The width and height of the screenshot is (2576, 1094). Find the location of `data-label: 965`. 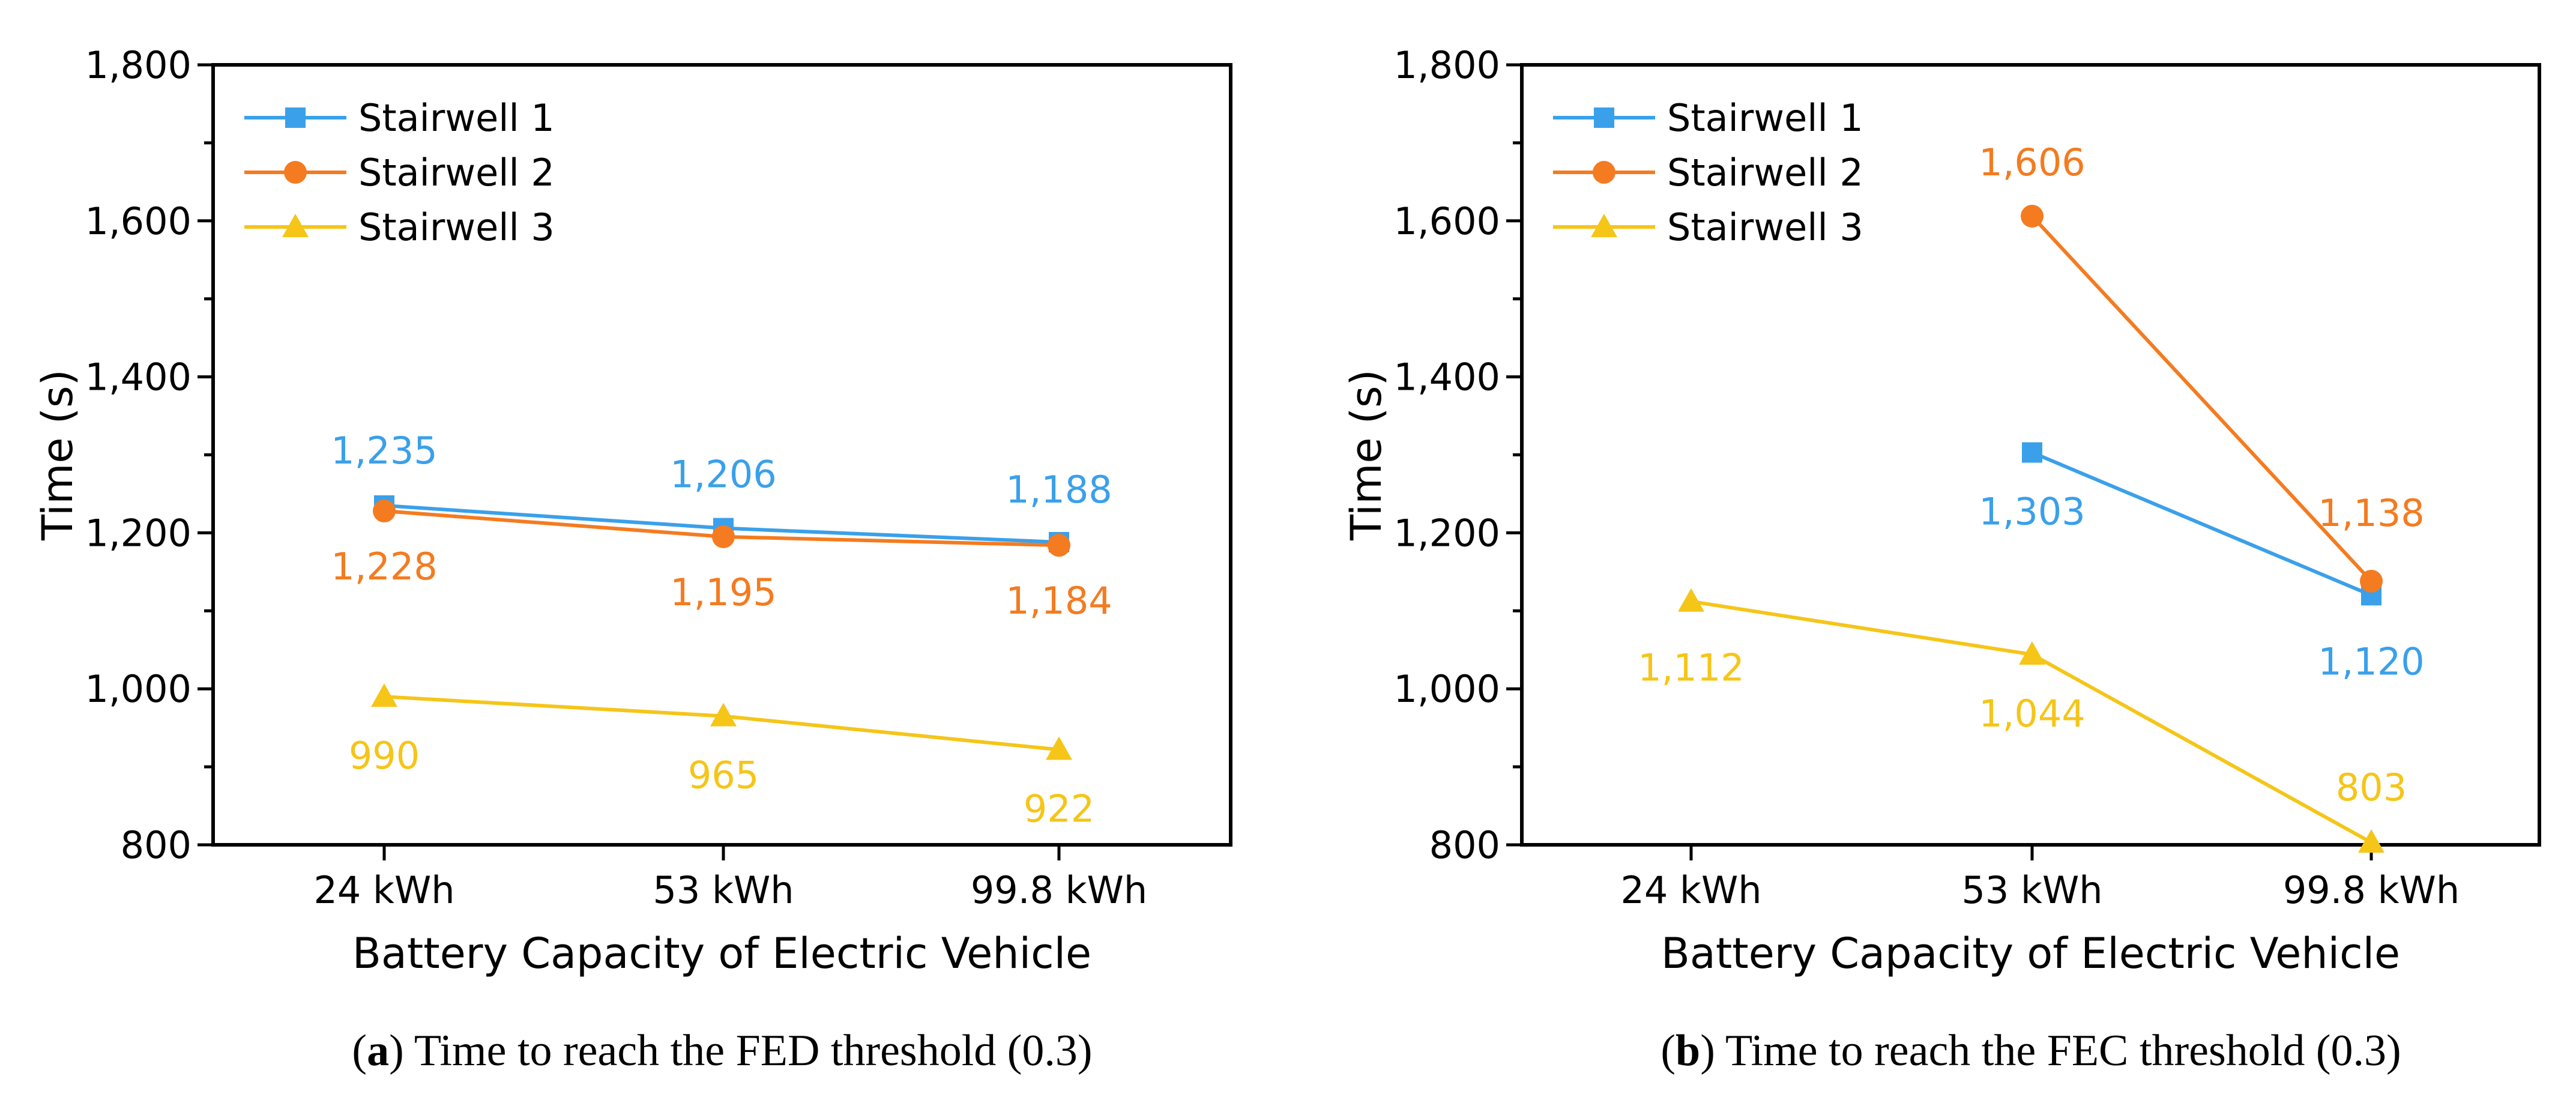

data-label: 965 is located at coordinates (723, 775).